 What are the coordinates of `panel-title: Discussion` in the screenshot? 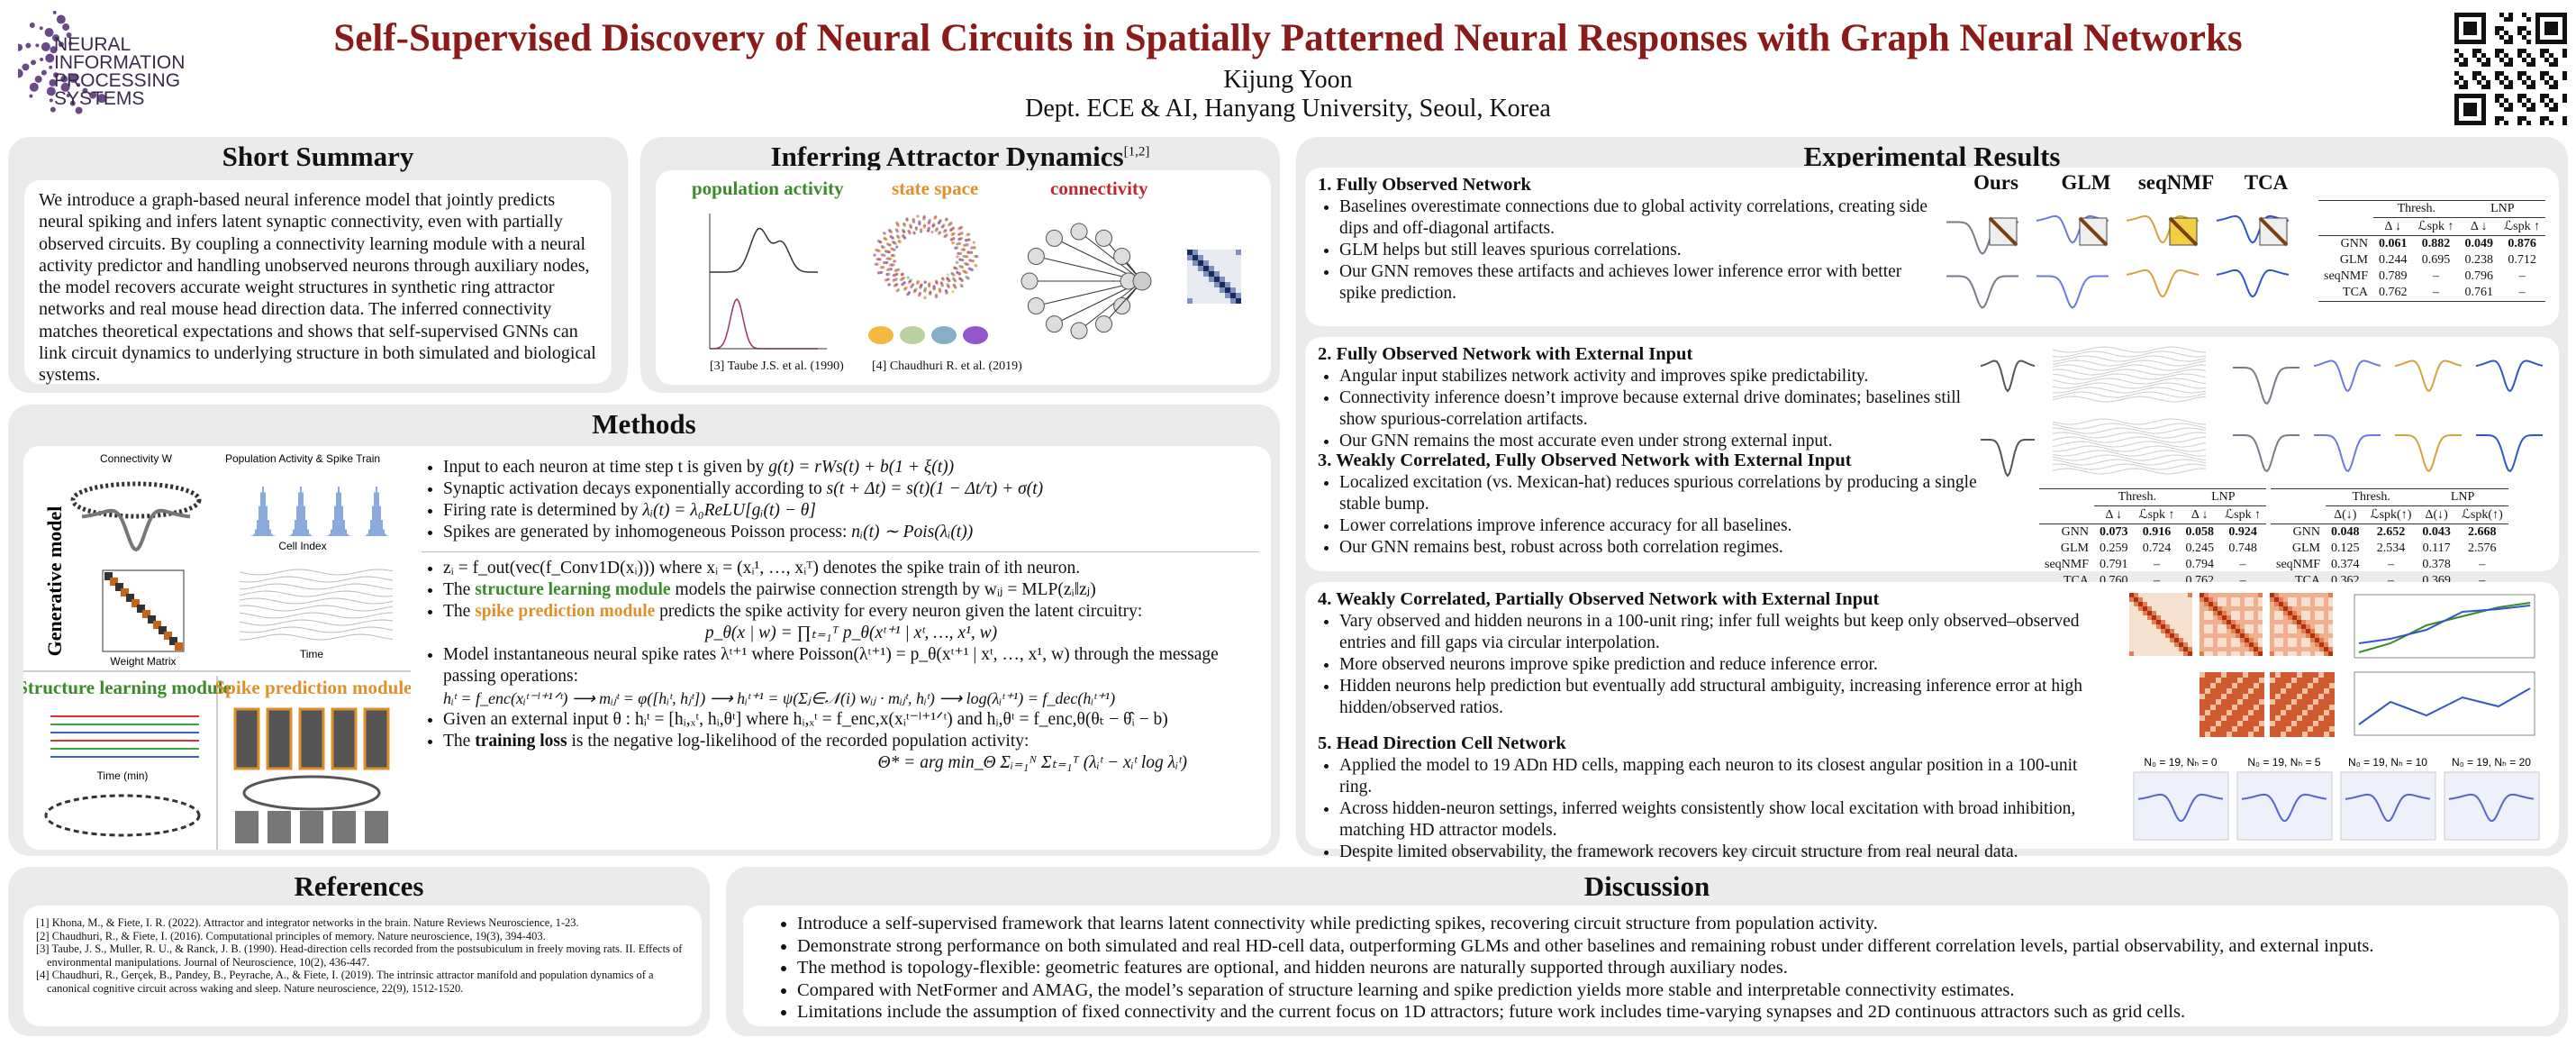 It's located at (1646, 886).